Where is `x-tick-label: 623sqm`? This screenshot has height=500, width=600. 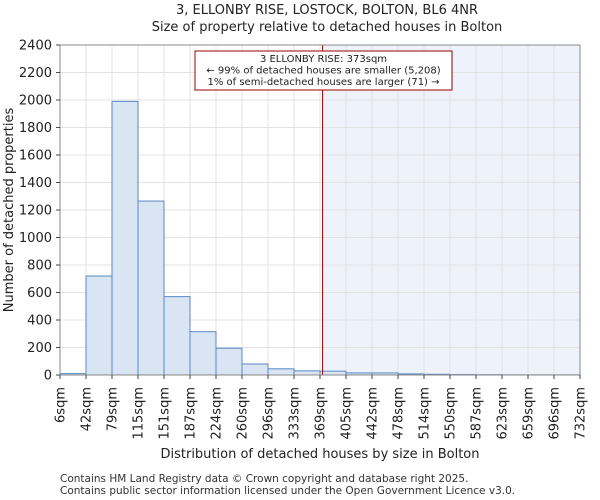
x-tick-label: 623sqm is located at coordinates (503, 413).